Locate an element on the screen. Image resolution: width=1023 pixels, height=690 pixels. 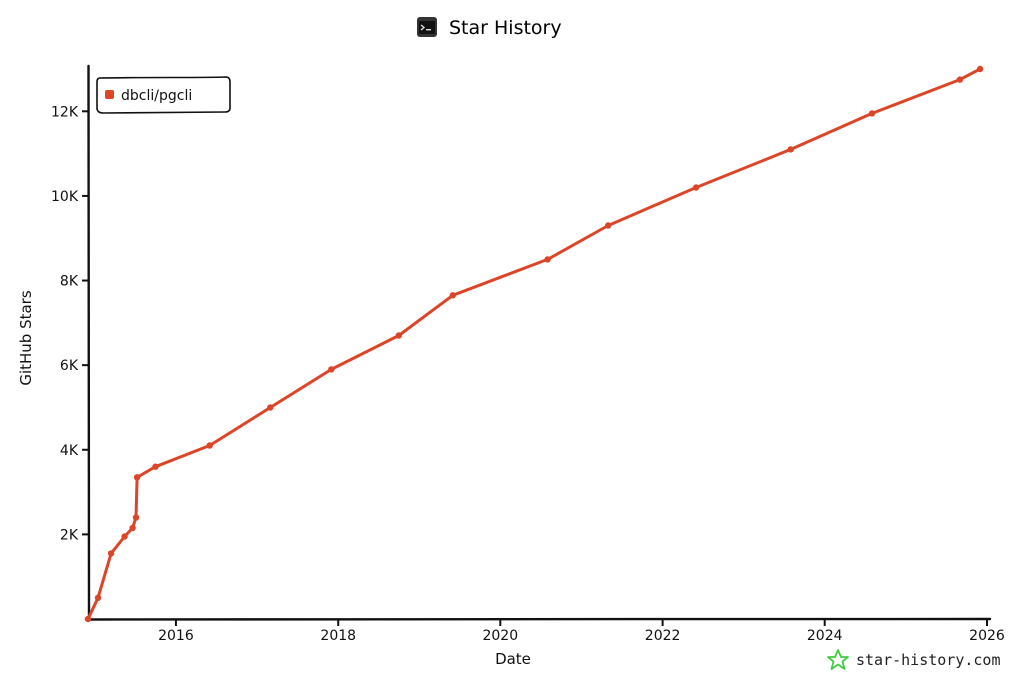
chart-title-group: Star History is located at coordinates (489, 28).